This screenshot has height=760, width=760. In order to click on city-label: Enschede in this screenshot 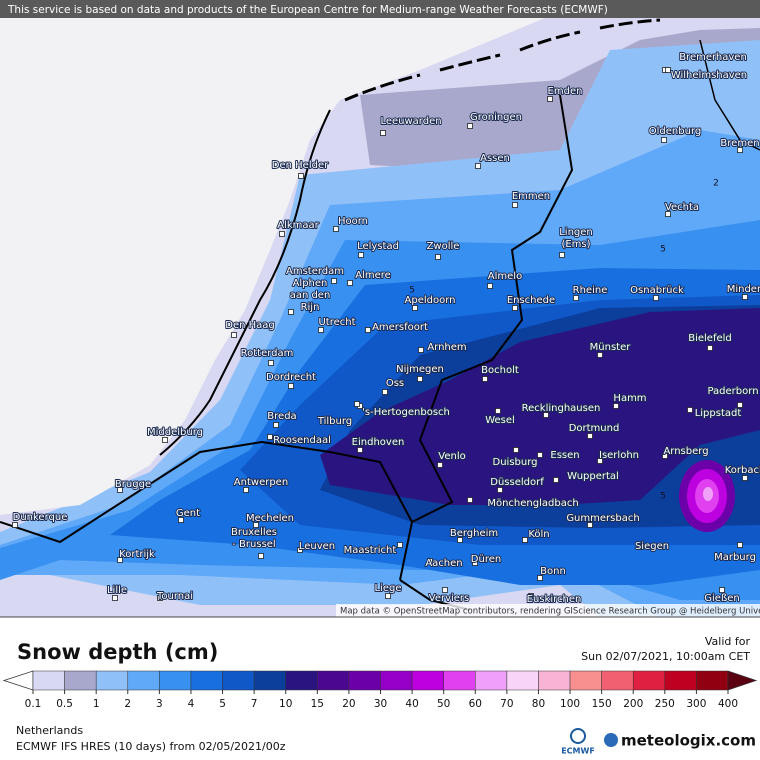, I will do `click(531, 300)`.